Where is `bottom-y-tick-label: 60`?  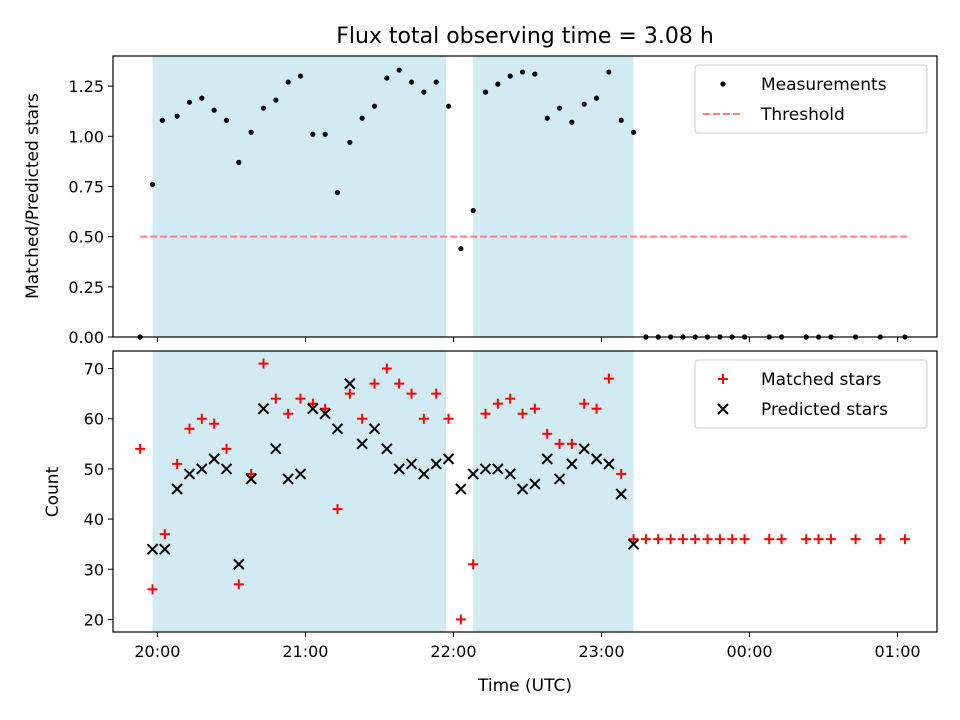
bottom-y-tick-label: 60 is located at coordinates (94, 419).